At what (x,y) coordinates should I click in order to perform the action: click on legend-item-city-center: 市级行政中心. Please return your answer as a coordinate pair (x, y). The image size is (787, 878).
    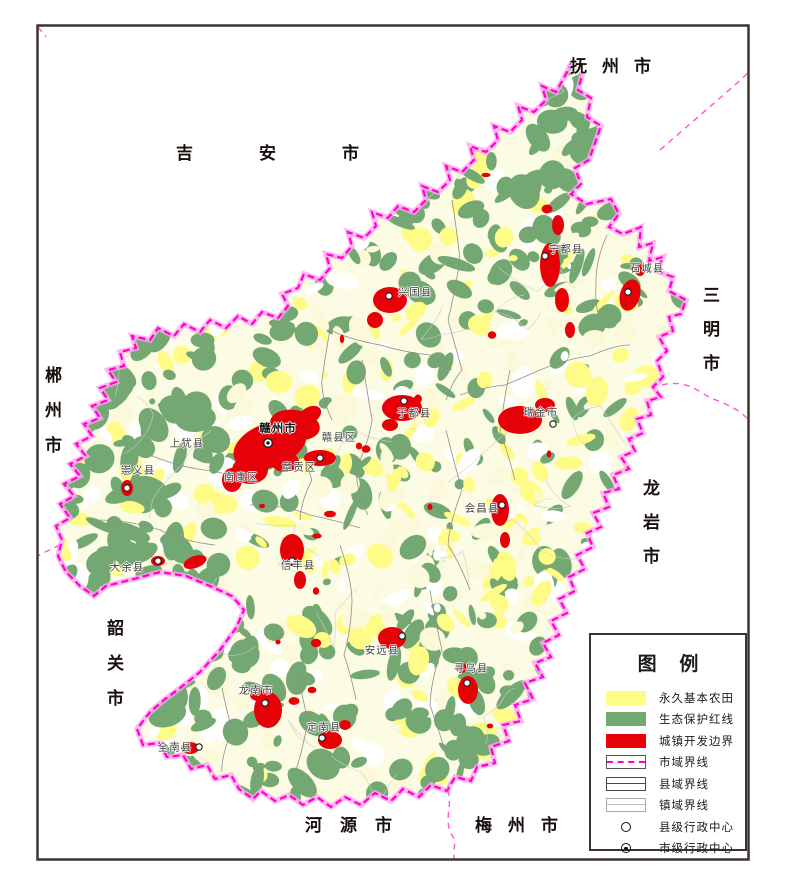
    Looking at the image, I should click on (668, 849).